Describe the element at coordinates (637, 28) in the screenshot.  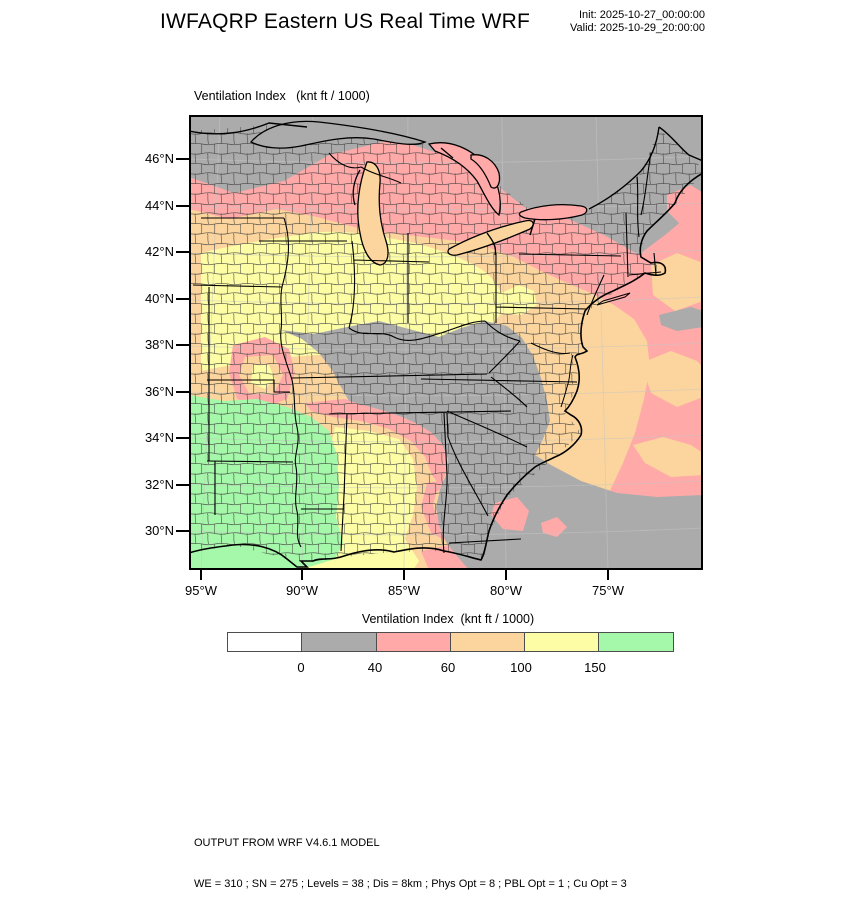
I see `valid-time: Valid: 2025-10-29_20:00:00` at that location.